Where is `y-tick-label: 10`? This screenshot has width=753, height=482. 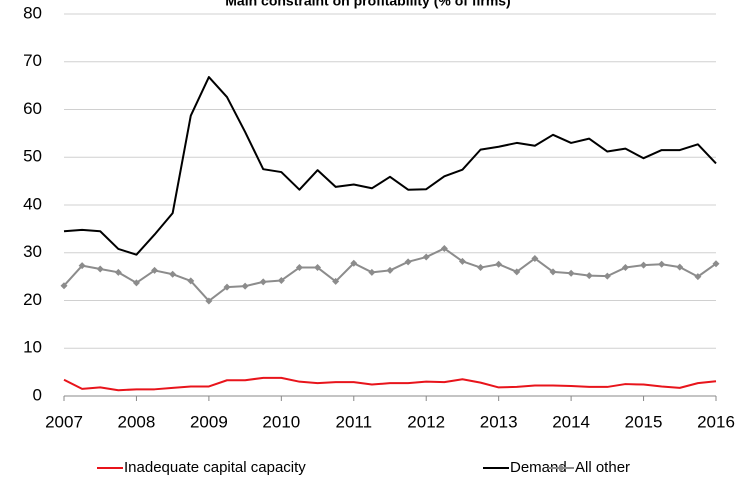 y-tick-label: 10 is located at coordinates (32, 347).